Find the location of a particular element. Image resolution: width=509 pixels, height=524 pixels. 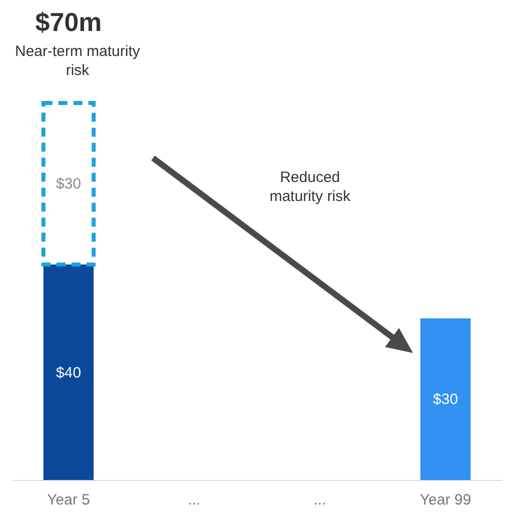

x-tick-label: Year 5 is located at coordinates (68, 500).